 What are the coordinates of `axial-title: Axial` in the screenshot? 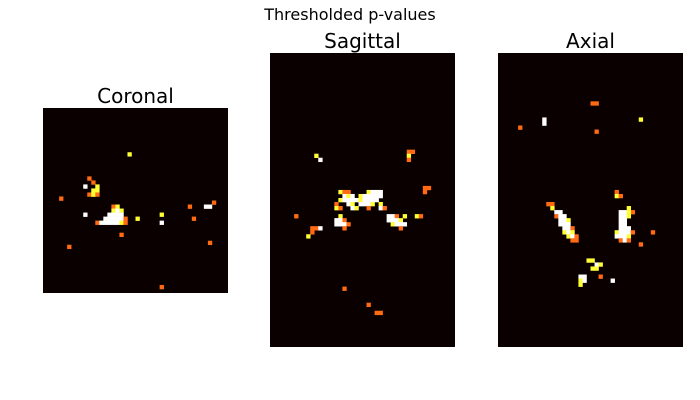 It's located at (590, 41).